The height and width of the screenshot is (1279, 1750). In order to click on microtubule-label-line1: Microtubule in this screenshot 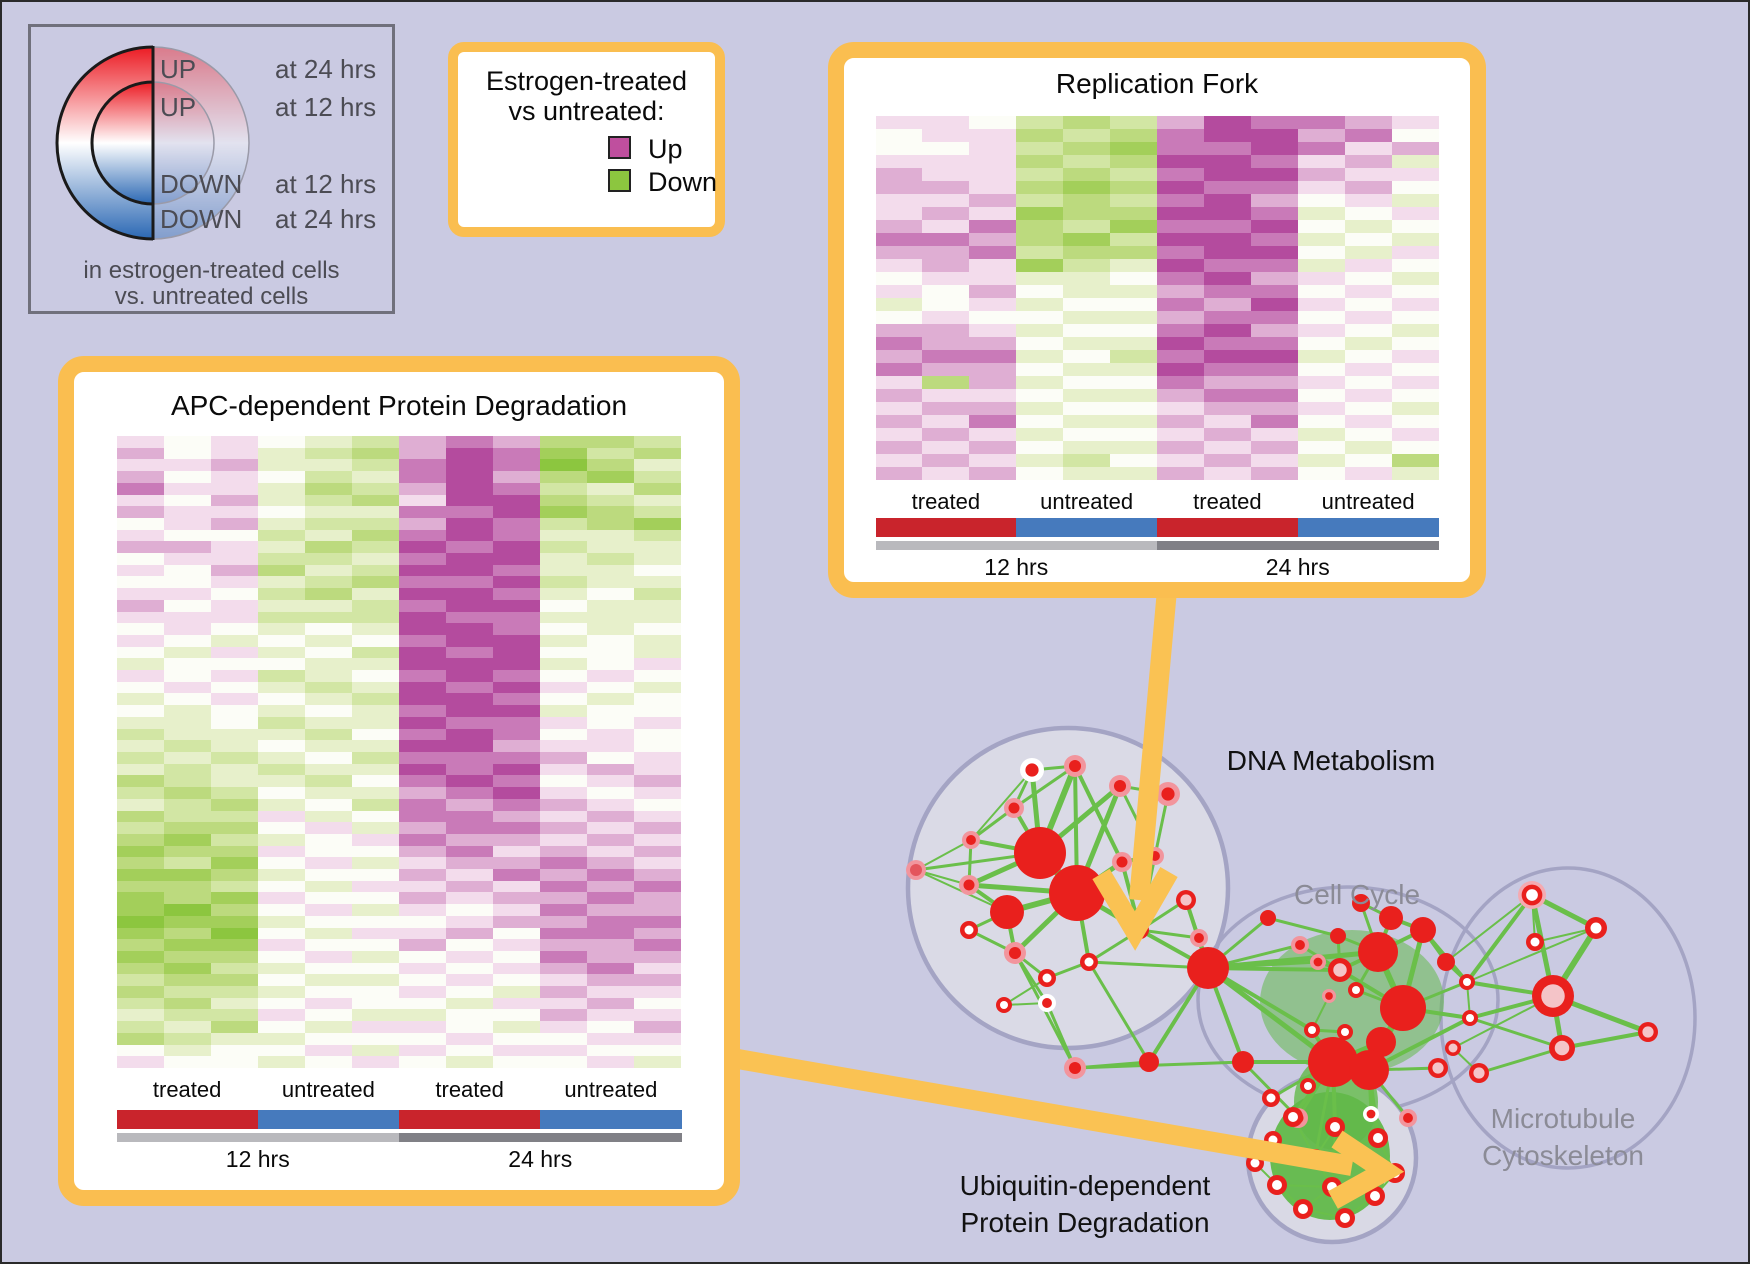, I will do `click(1563, 1118)`.